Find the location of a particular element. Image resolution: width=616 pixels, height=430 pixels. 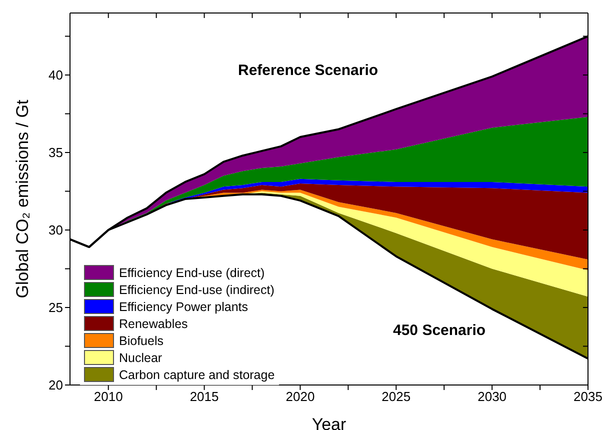

legend-label: Biofuels is located at coordinates (141, 341).